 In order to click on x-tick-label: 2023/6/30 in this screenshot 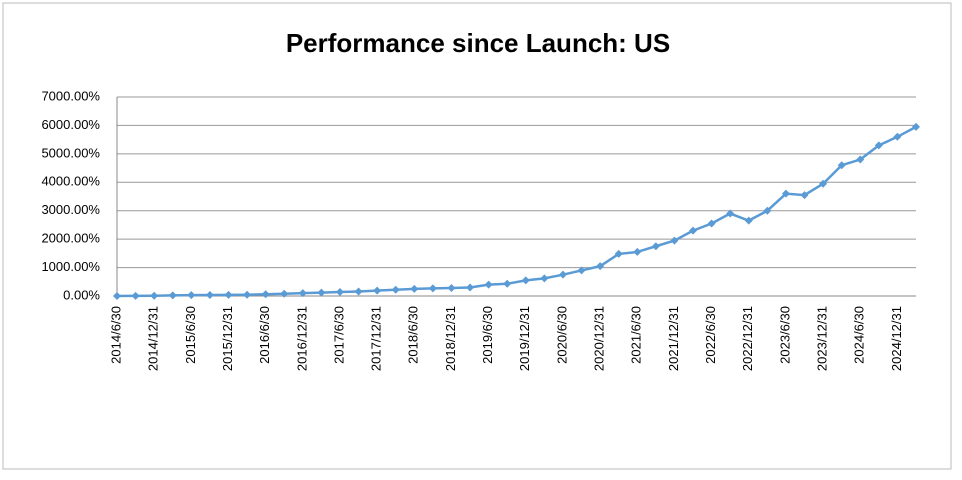, I will do `click(784, 335)`.